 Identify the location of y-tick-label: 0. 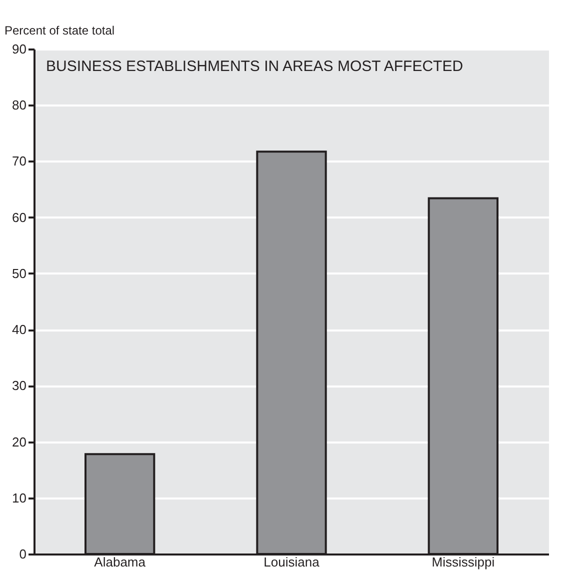
(22, 554).